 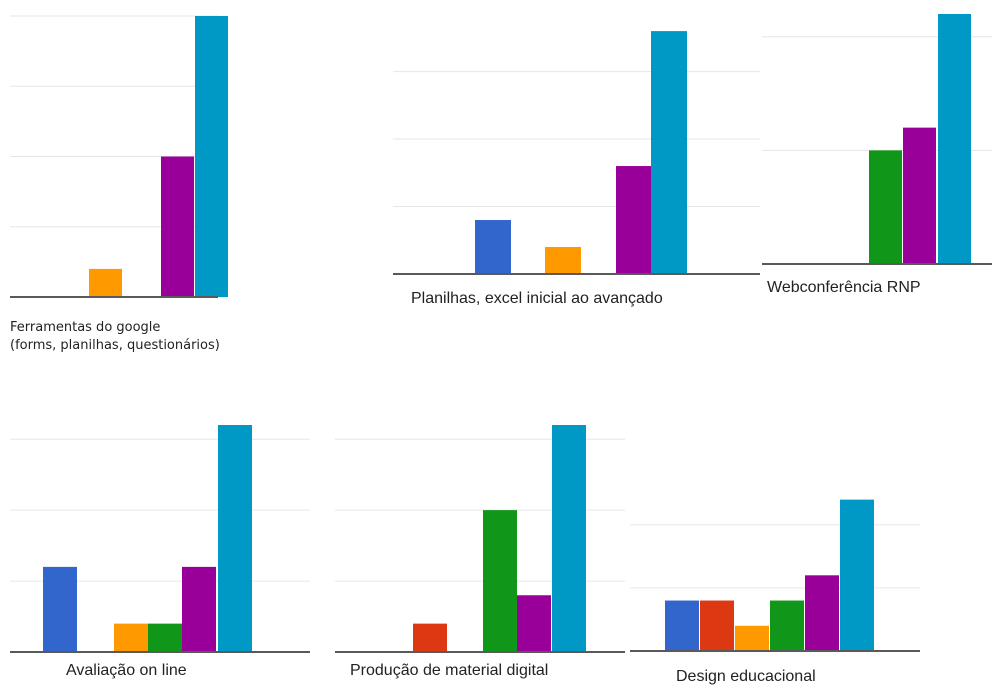 I want to click on chart-panel-webconferencia, so click(x=877, y=145).